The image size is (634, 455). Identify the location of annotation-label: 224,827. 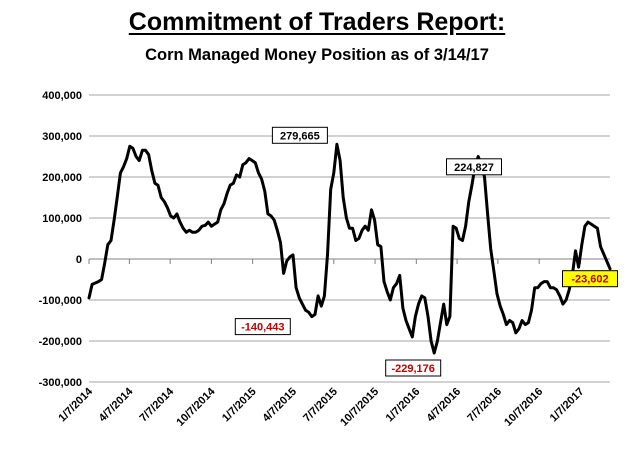
(474, 168).